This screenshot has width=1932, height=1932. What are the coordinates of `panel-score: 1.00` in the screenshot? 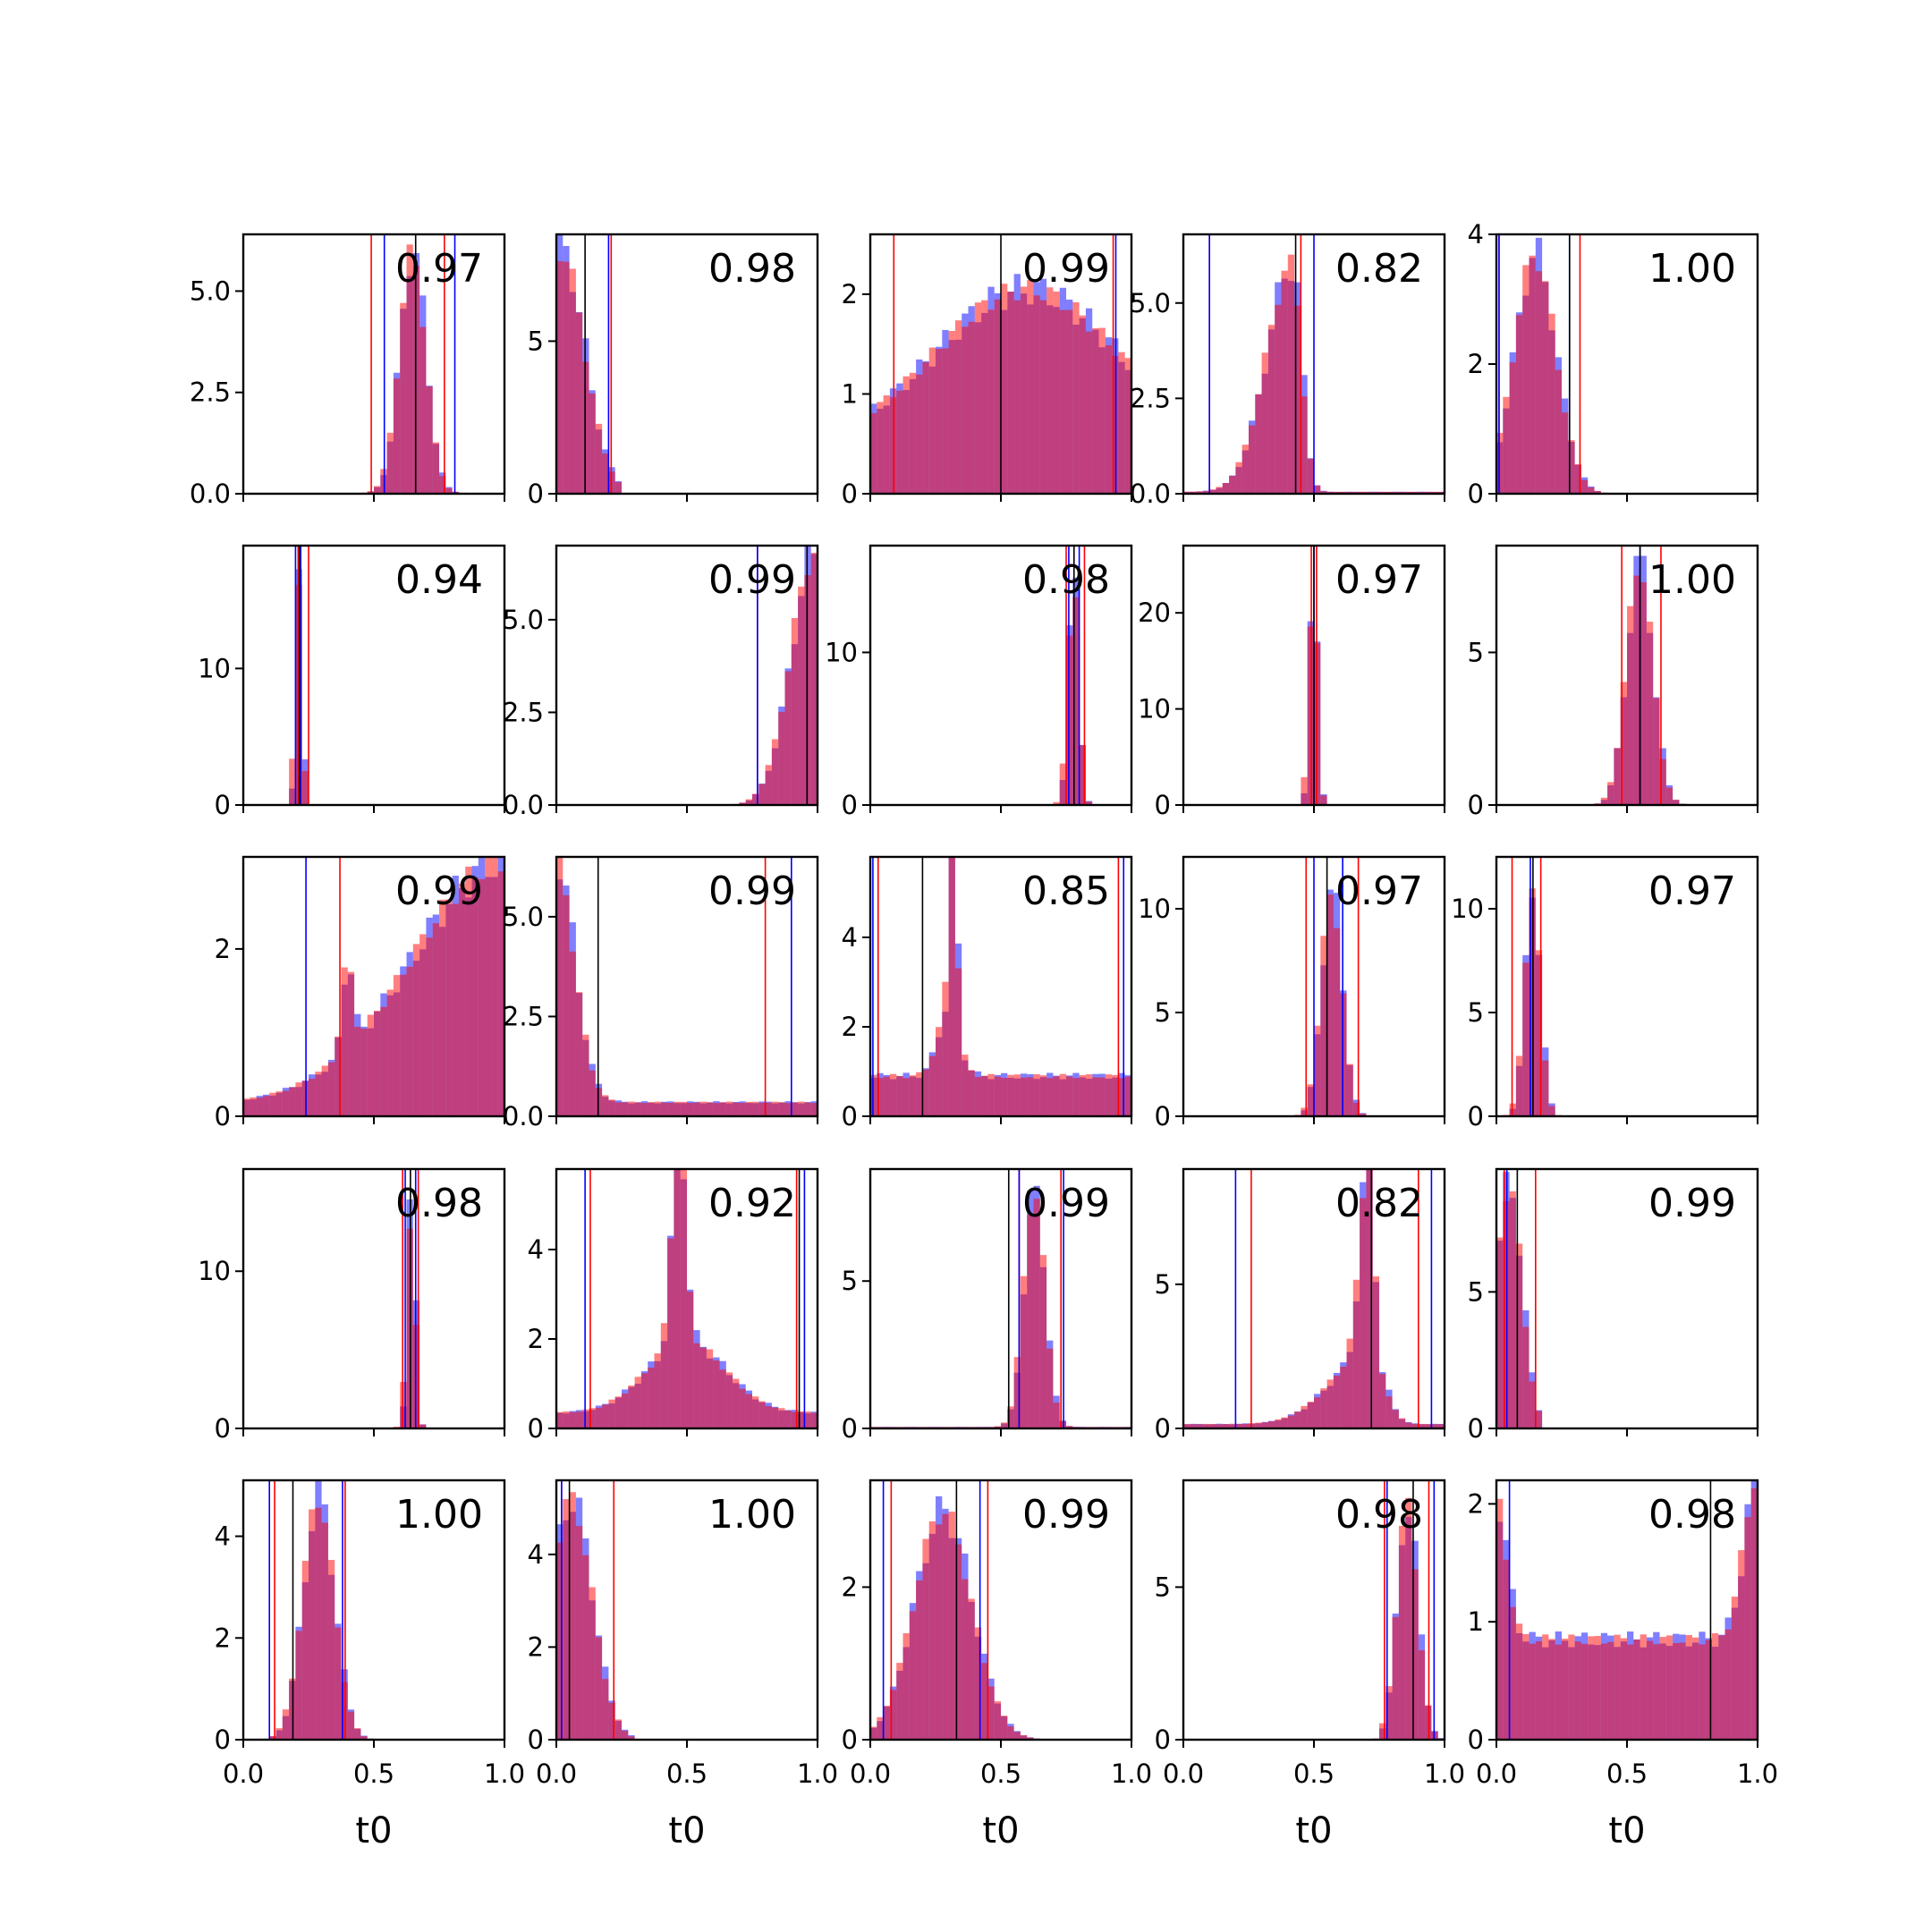 It's located at (1692, 580).